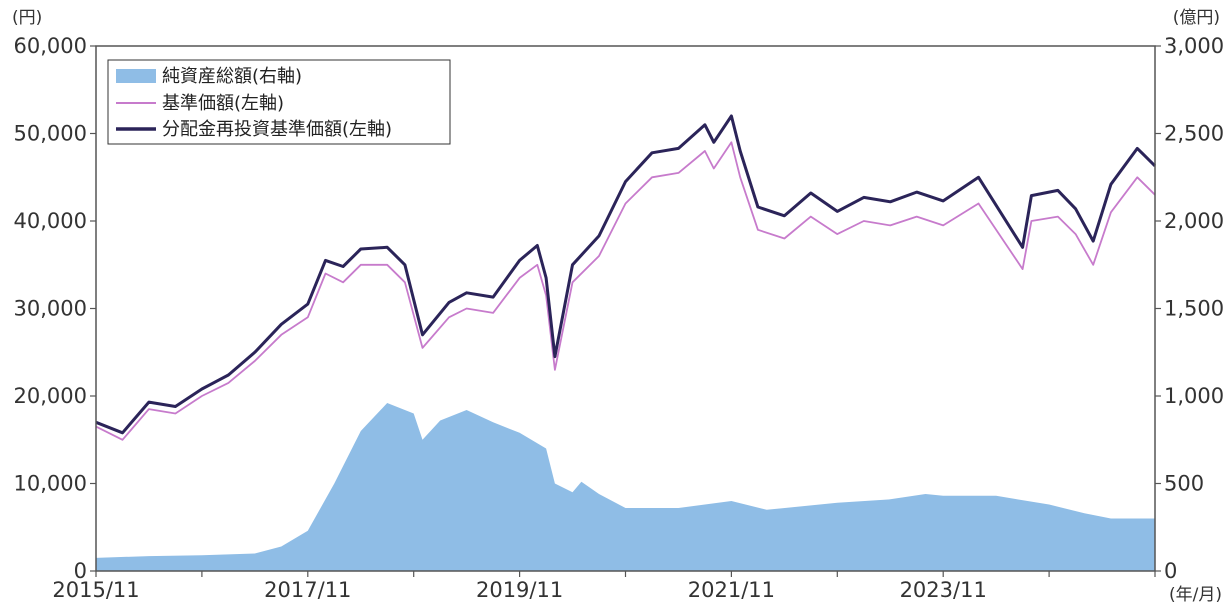  Describe the element at coordinates (232, 76) in the screenshot. I see `legend-label-net-assets: 純資産総額(右軸)` at that location.